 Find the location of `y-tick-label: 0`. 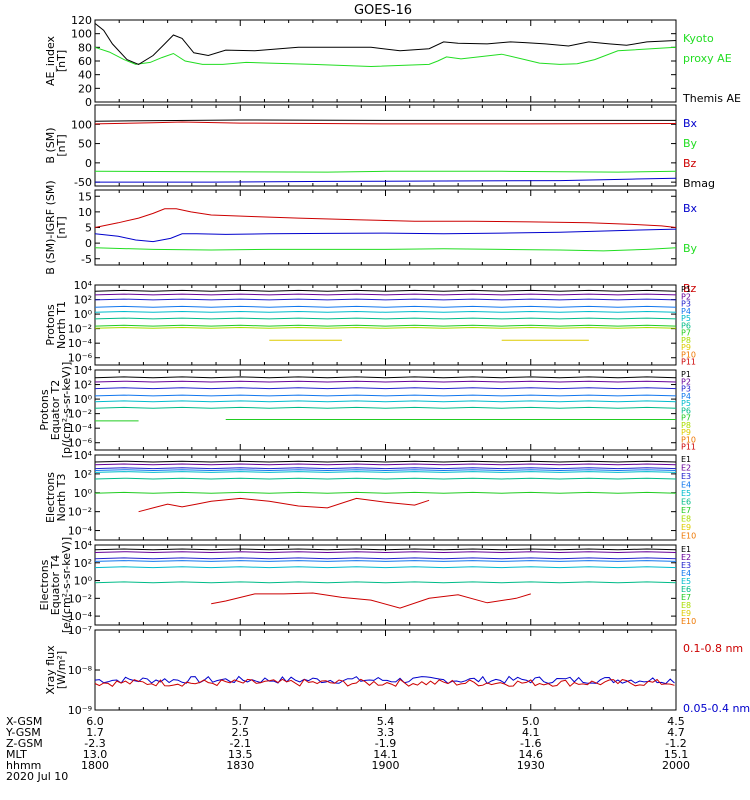

y-tick-label: 0 is located at coordinates (88, 102).